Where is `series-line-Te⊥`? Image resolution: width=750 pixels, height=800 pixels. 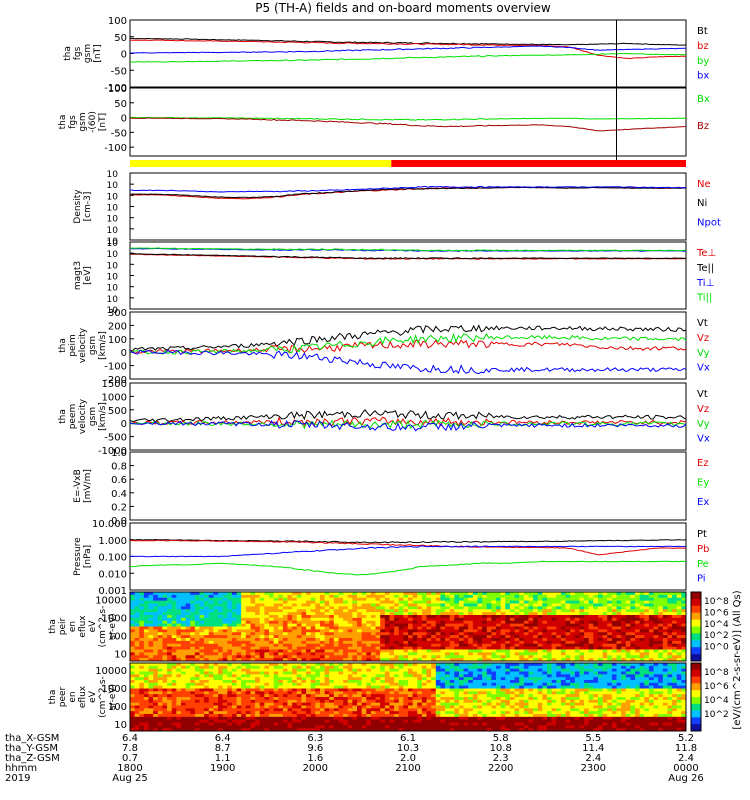 series-line-Te⊥ is located at coordinates (408, 256).